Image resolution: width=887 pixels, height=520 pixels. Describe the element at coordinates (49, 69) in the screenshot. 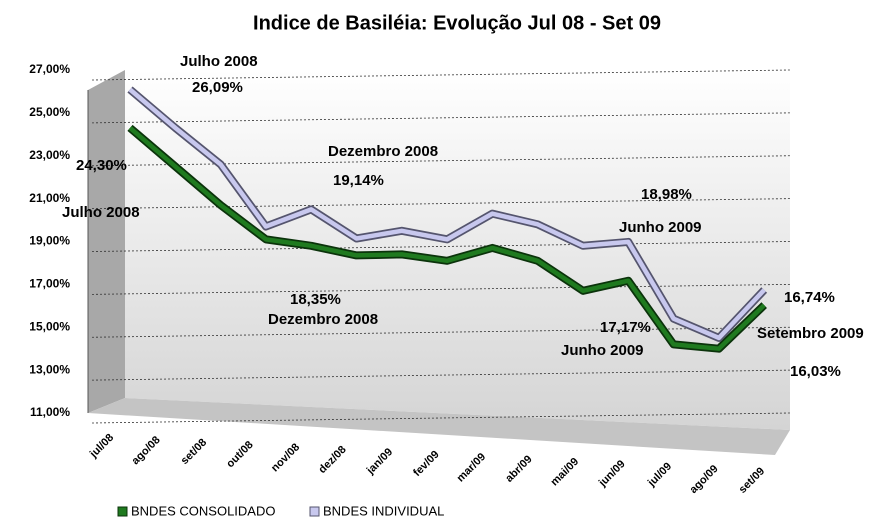

I see `y-tick-label: 27,00%` at that location.